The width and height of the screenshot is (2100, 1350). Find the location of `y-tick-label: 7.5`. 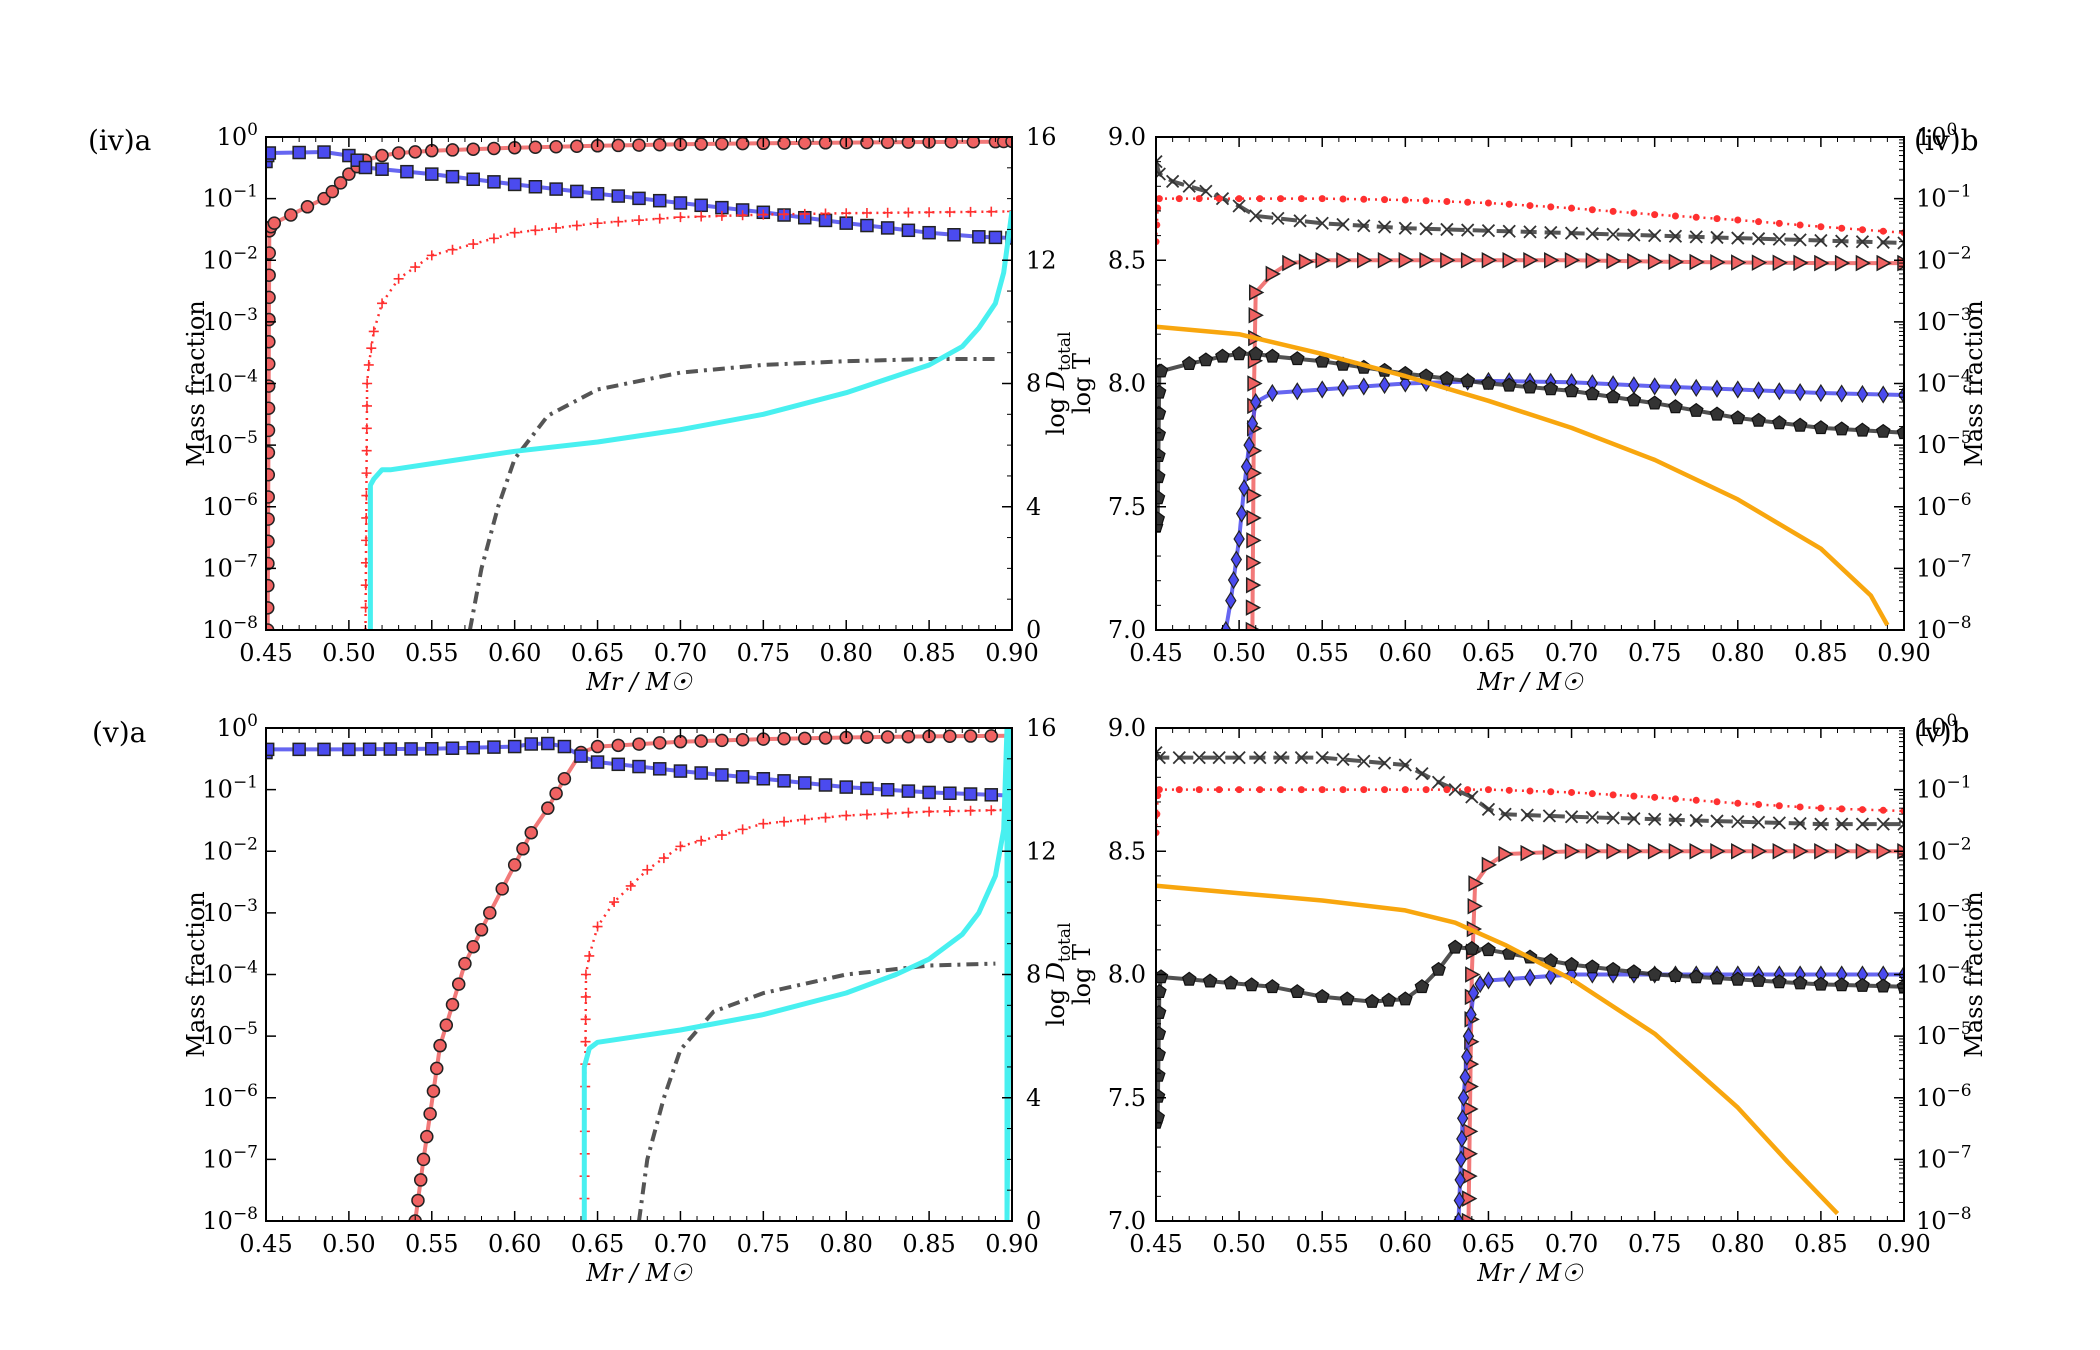

y-tick-label: 7.5 is located at coordinates (1127, 507).